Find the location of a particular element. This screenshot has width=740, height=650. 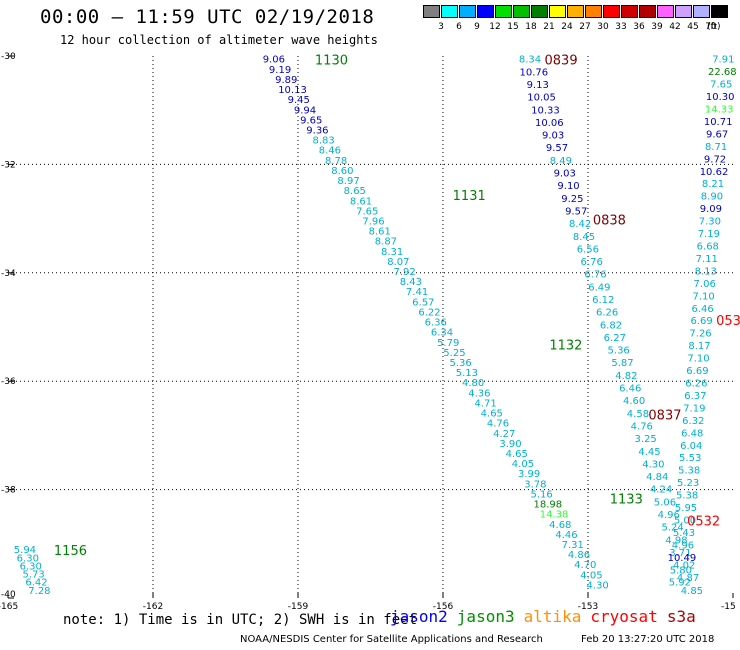

swh-value-label: 14.33 is located at coordinates (719, 110).